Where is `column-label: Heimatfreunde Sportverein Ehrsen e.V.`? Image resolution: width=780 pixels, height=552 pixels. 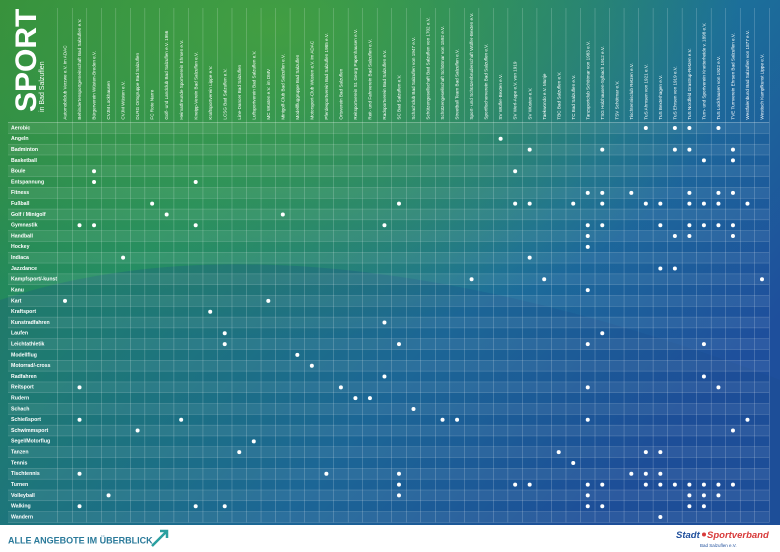
column-label: Heimatfreunde Sportverein Ehrsen e.V. is located at coordinates (181, 80).